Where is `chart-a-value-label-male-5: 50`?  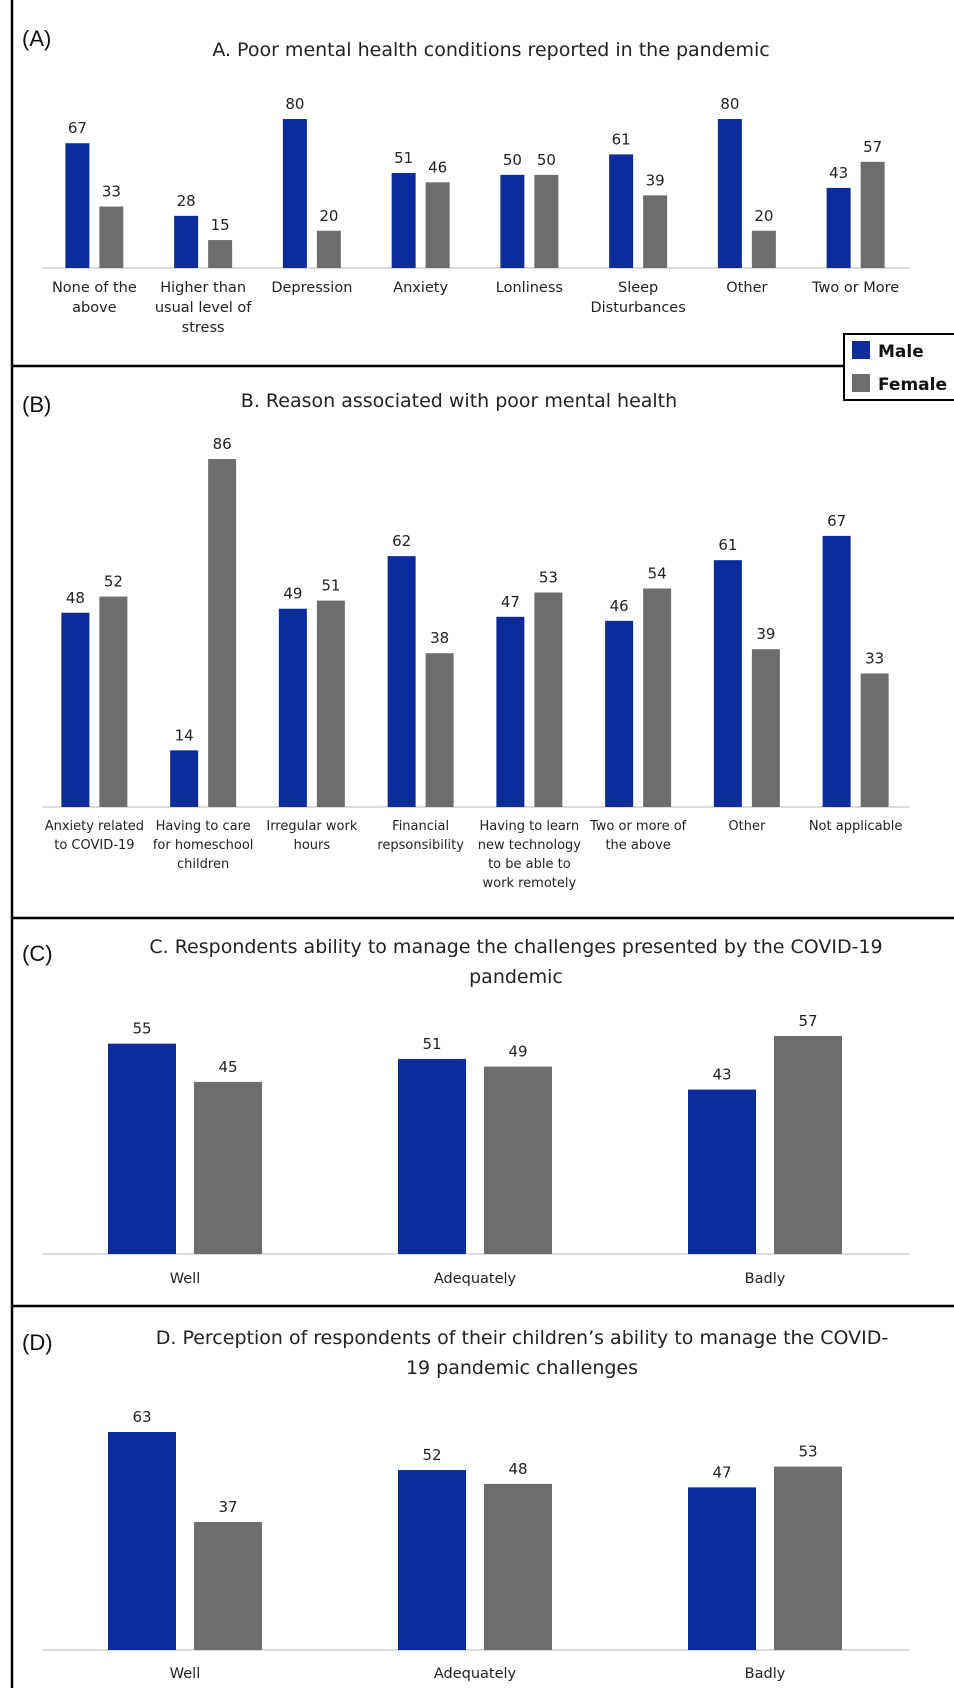 chart-a-value-label-male-5: 50 is located at coordinates (512, 160).